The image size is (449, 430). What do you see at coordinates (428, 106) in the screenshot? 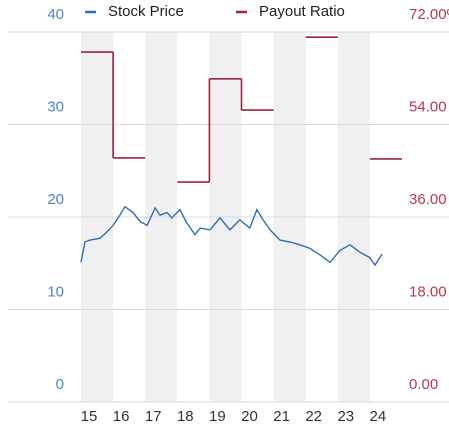
I see `y2-tick-label: 54.00` at bounding box center [428, 106].